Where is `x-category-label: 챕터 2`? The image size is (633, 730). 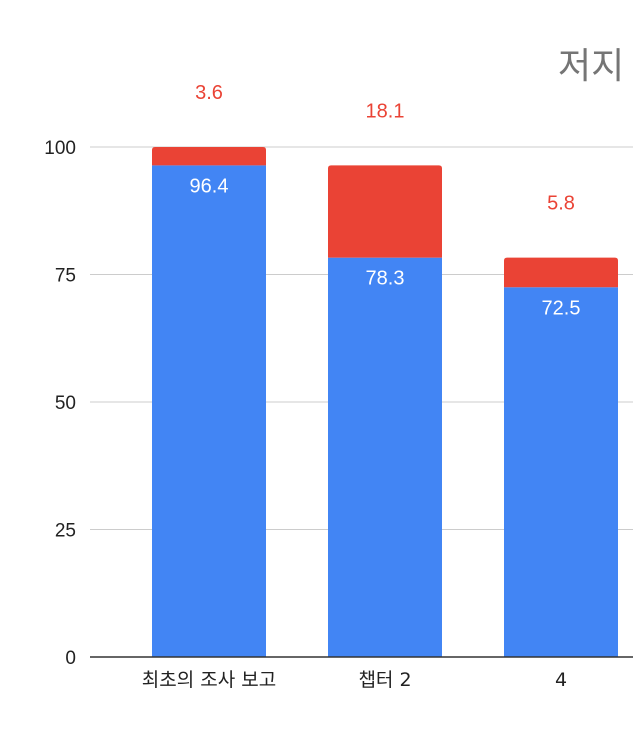
x-category-label: 챕터 2 is located at coordinates (384, 680).